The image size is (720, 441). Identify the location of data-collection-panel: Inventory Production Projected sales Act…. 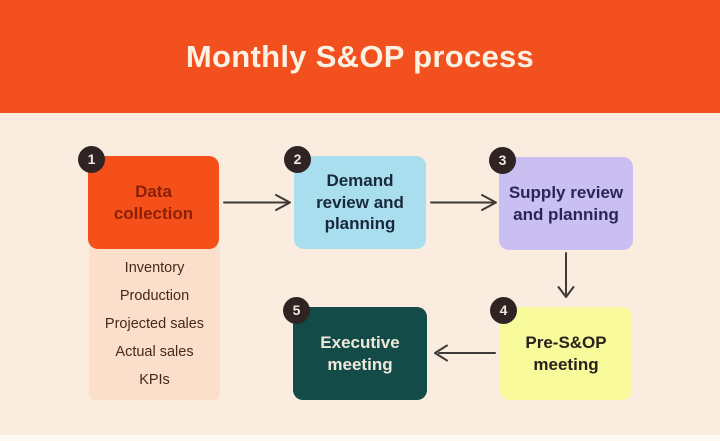
(154, 322).